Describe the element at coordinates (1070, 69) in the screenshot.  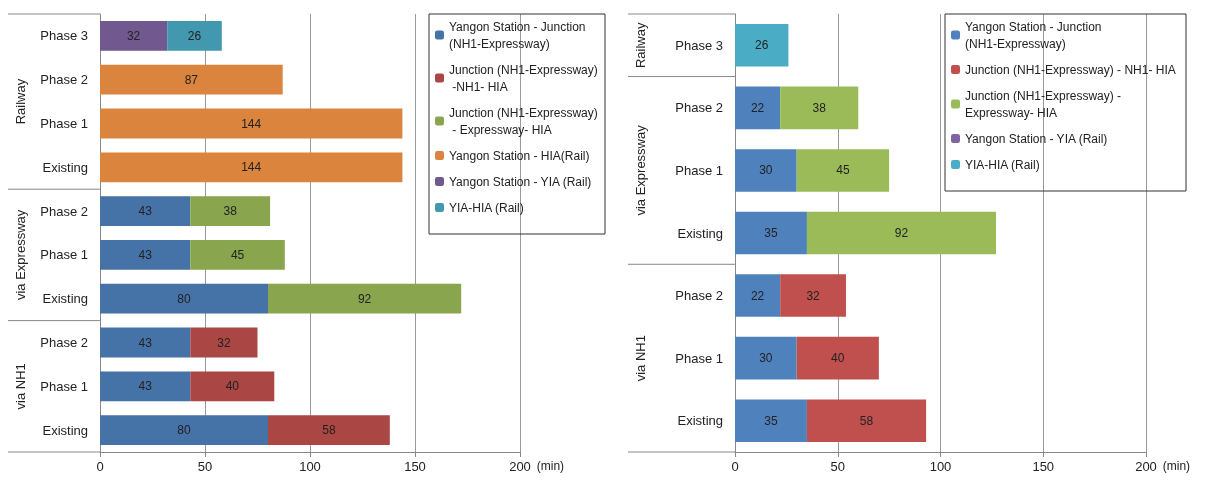
I see `legend-label: Junction (NH1-Expressway) - NH1- HIA` at that location.